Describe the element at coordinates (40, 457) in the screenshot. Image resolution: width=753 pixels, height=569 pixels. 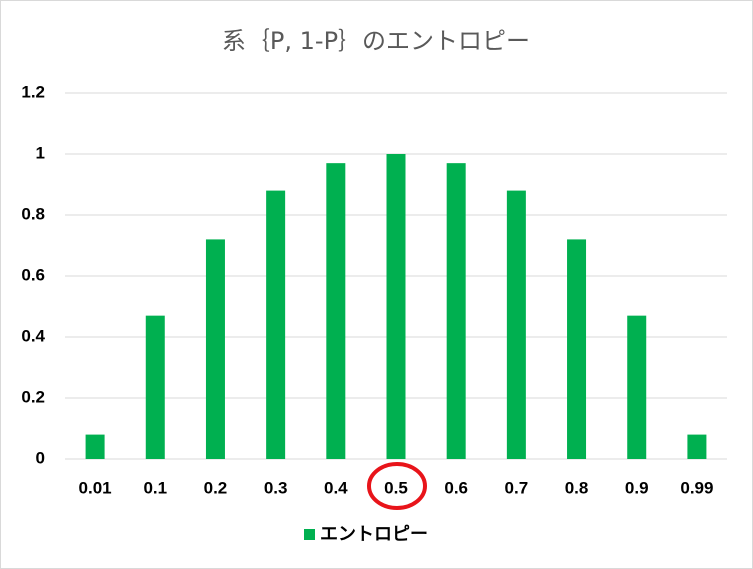
I see `y-tick-label: 0` at that location.